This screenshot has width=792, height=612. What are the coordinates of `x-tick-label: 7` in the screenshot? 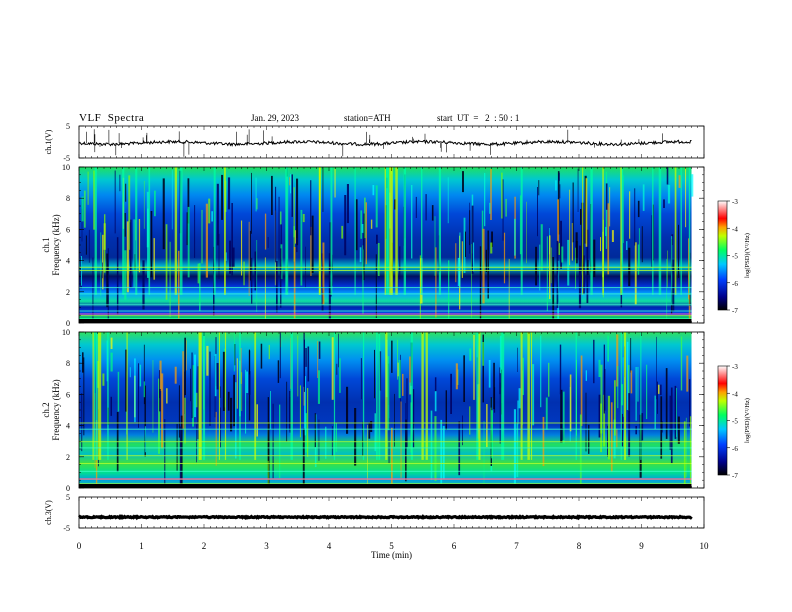 It's located at (516, 546).